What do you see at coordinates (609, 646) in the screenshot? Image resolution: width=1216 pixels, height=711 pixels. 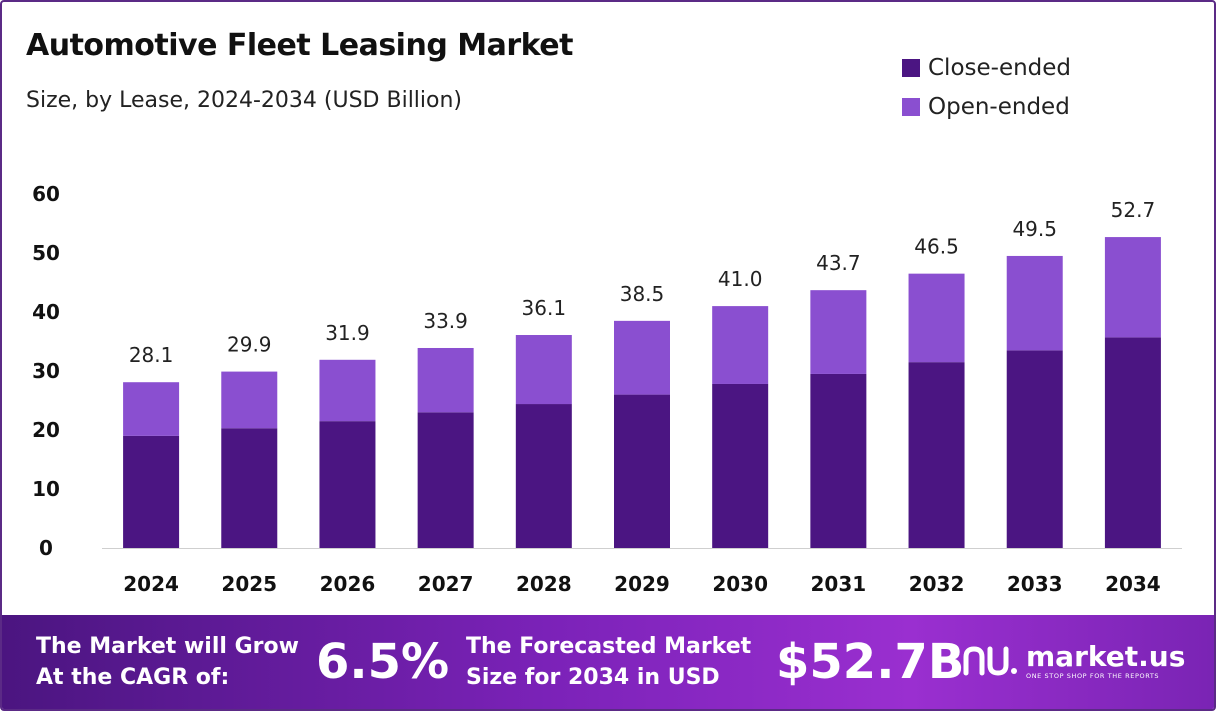 I see `forecast-label-line1: The Forecasted Market` at bounding box center [609, 646].